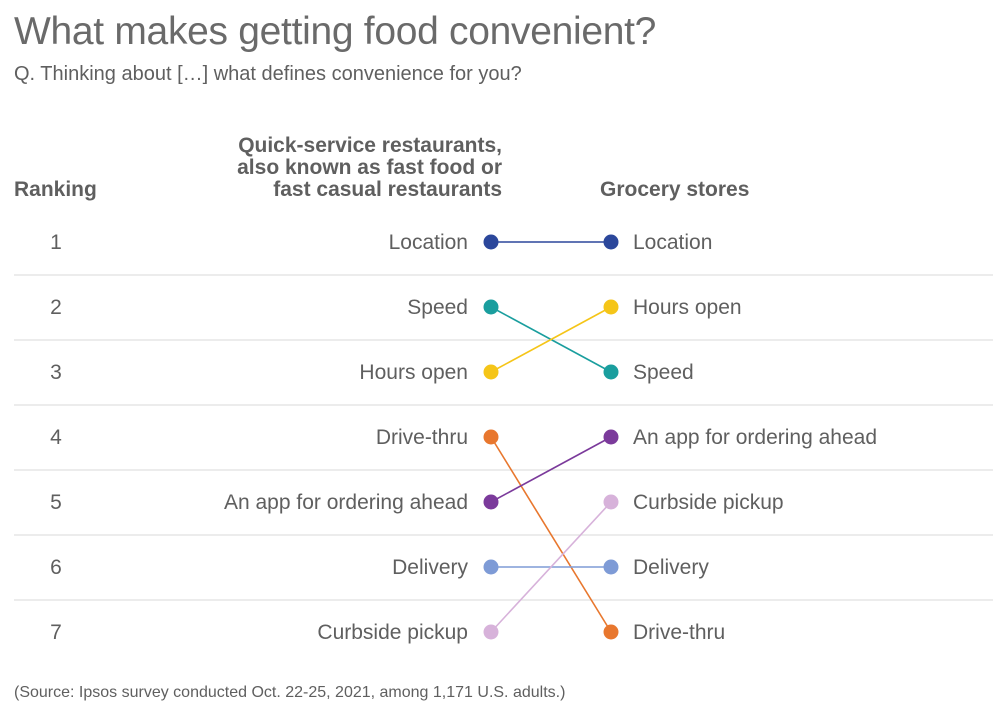  What do you see at coordinates (674, 189) in the screenshot?
I see `right-header: Grocery stores` at bounding box center [674, 189].